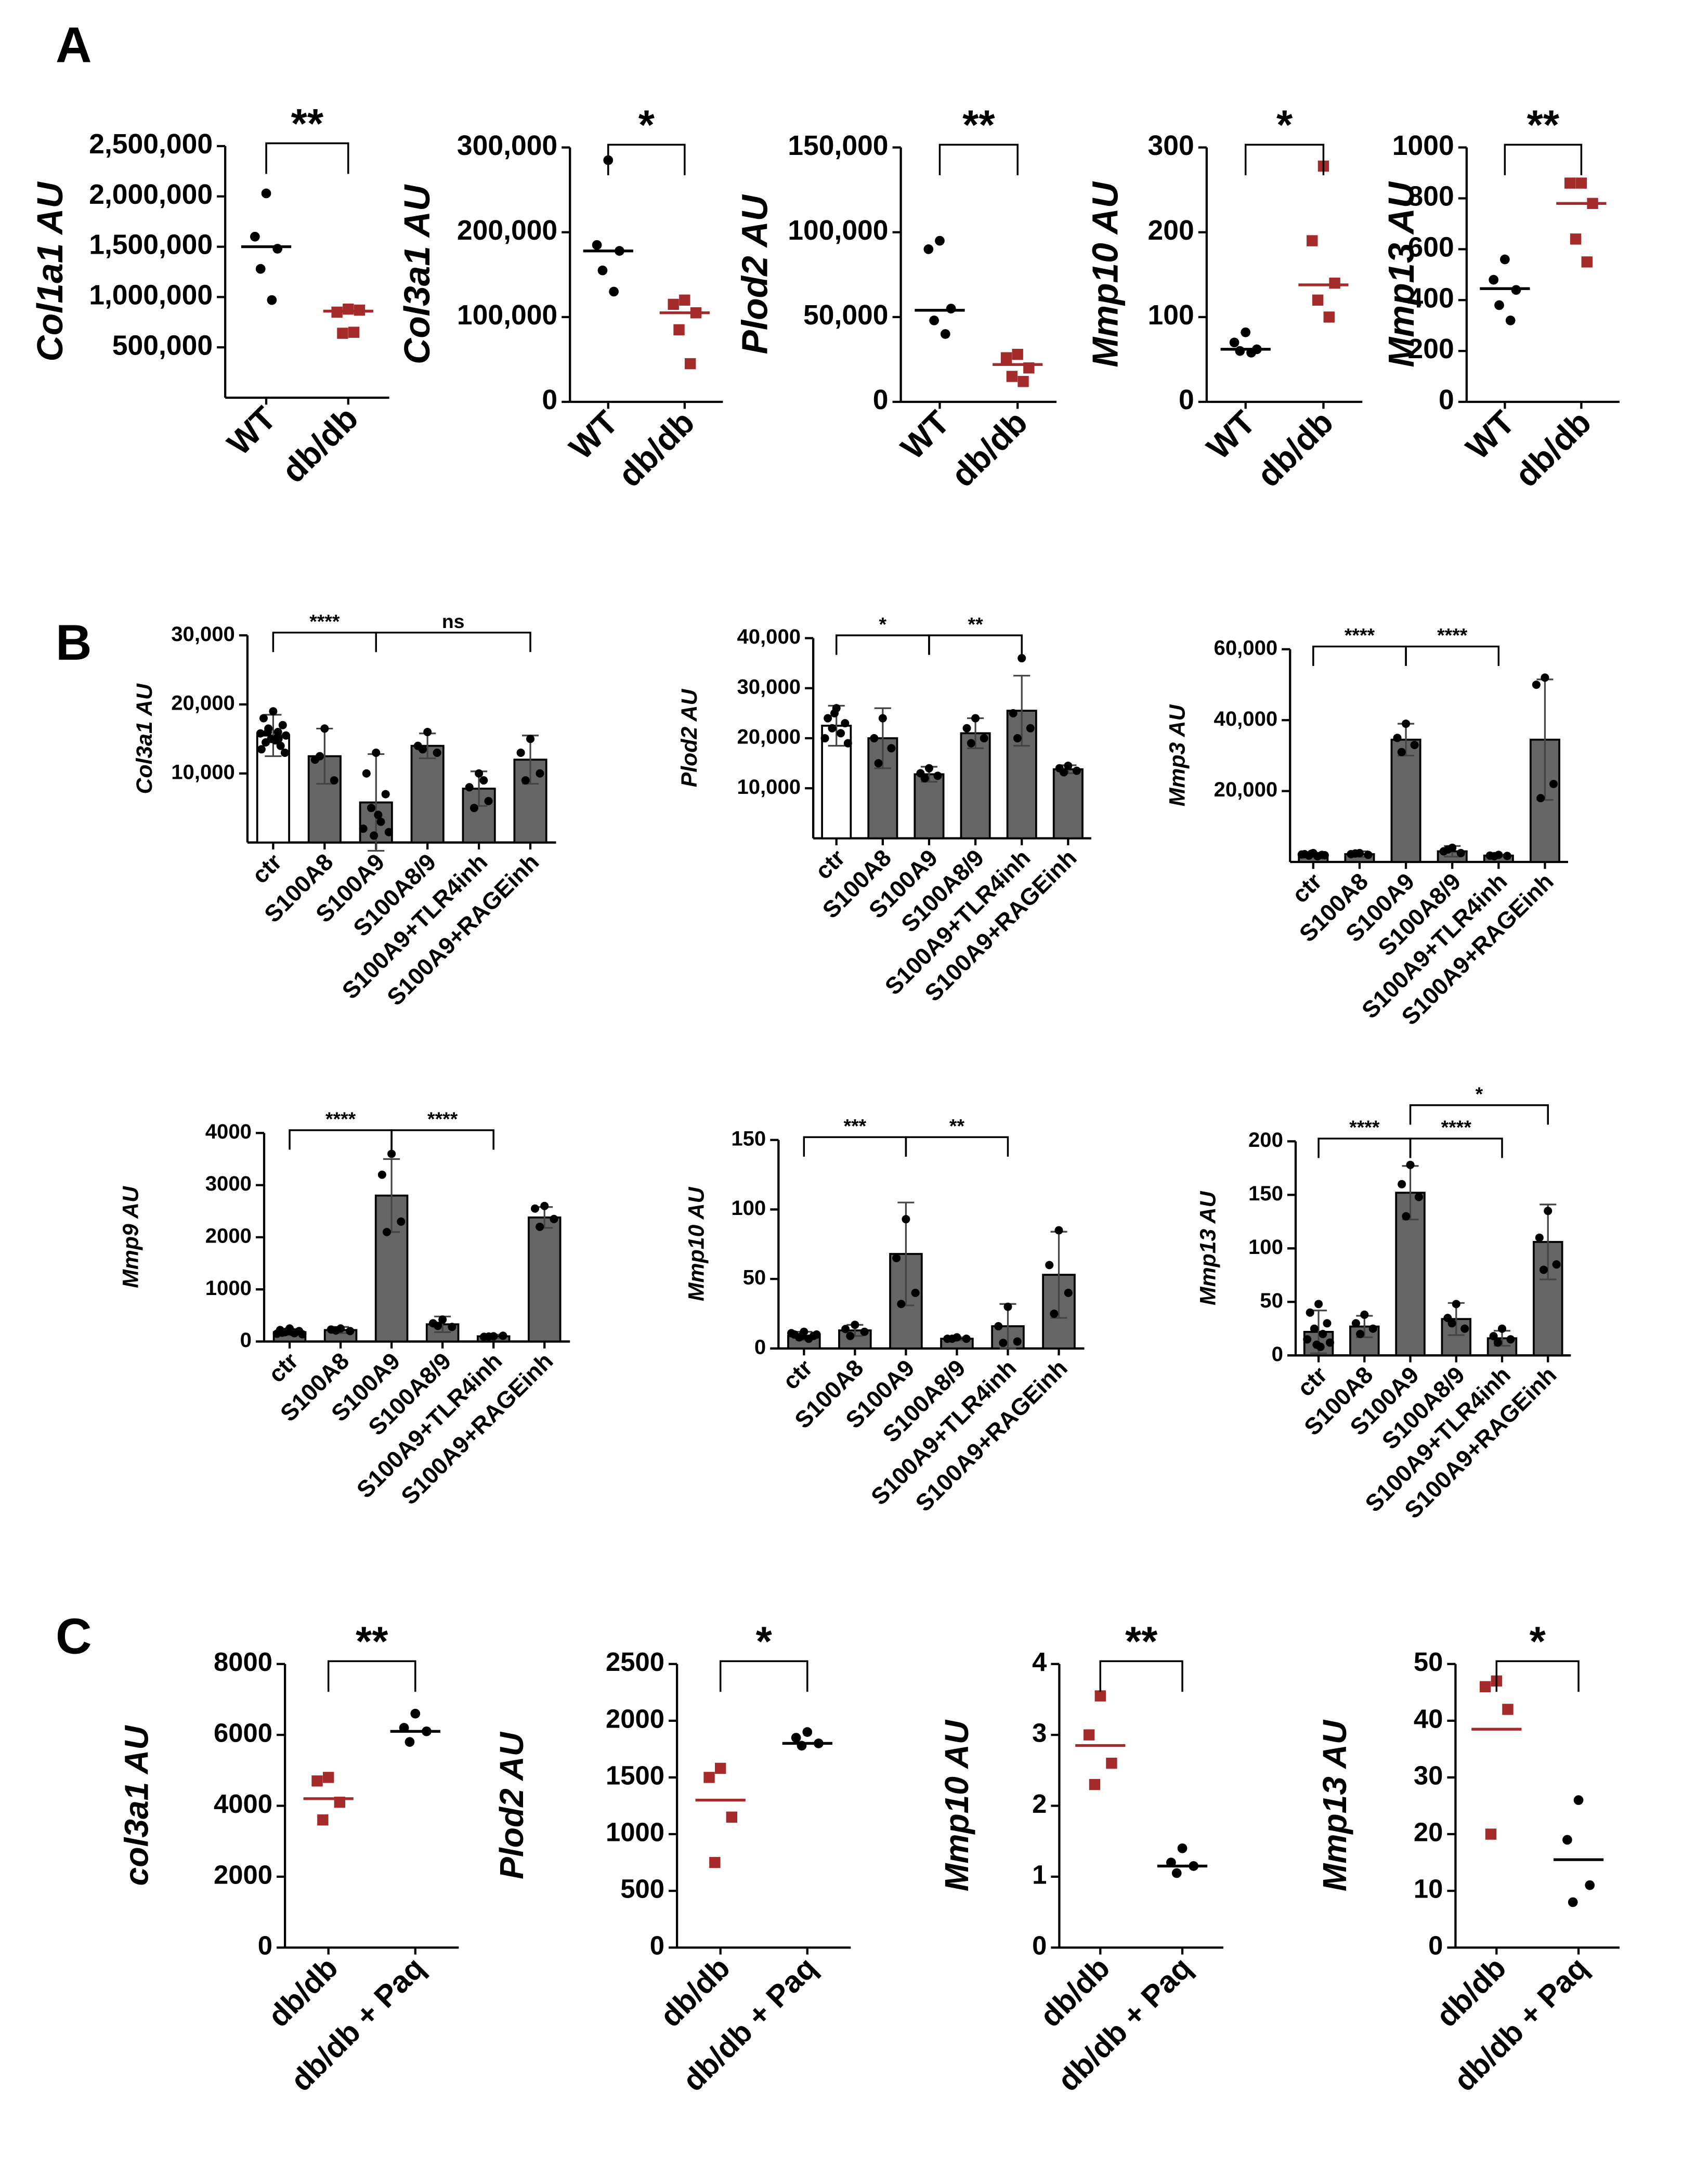 The image size is (1696, 2184). What do you see at coordinates (856, 1126) in the screenshot?
I see `significance-label: ***` at bounding box center [856, 1126].